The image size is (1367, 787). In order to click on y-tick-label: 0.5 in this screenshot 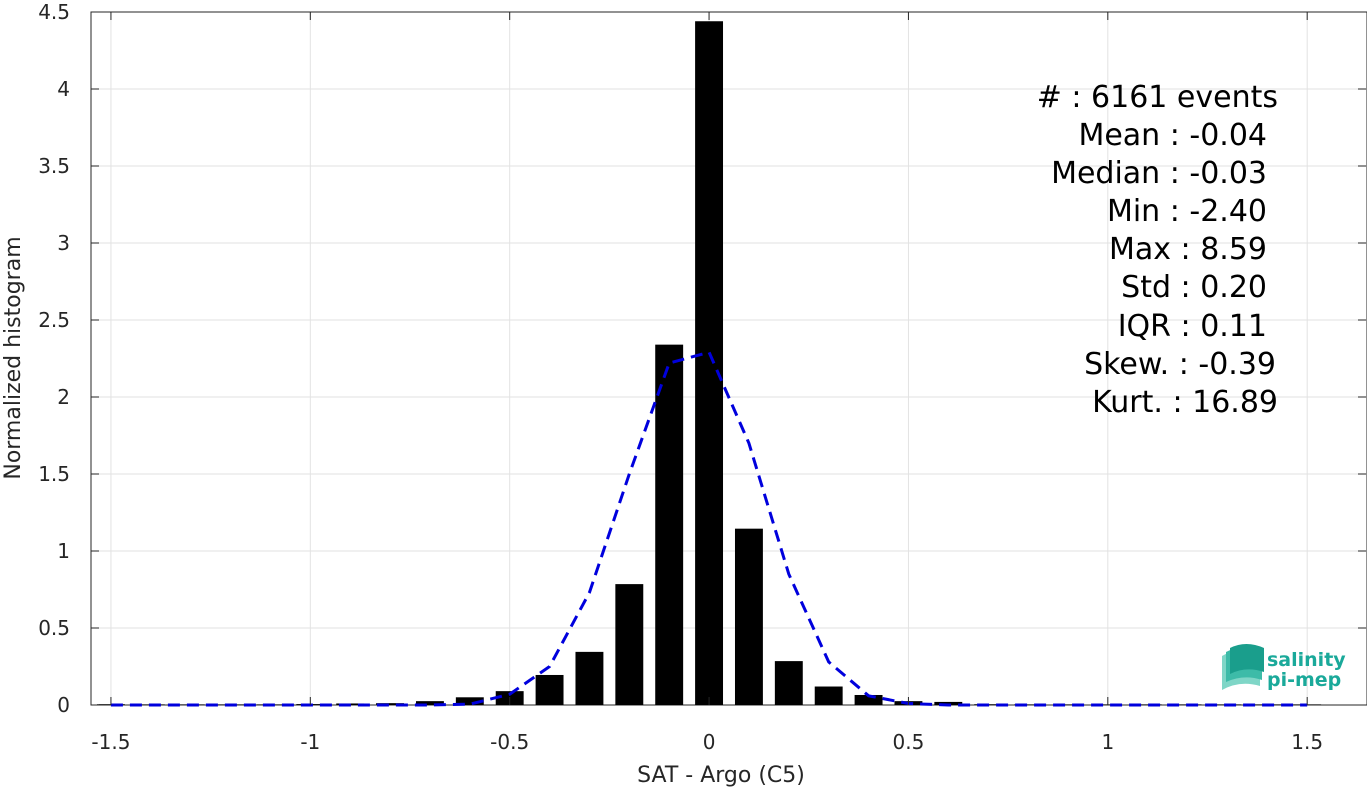, I will do `click(54, 628)`.